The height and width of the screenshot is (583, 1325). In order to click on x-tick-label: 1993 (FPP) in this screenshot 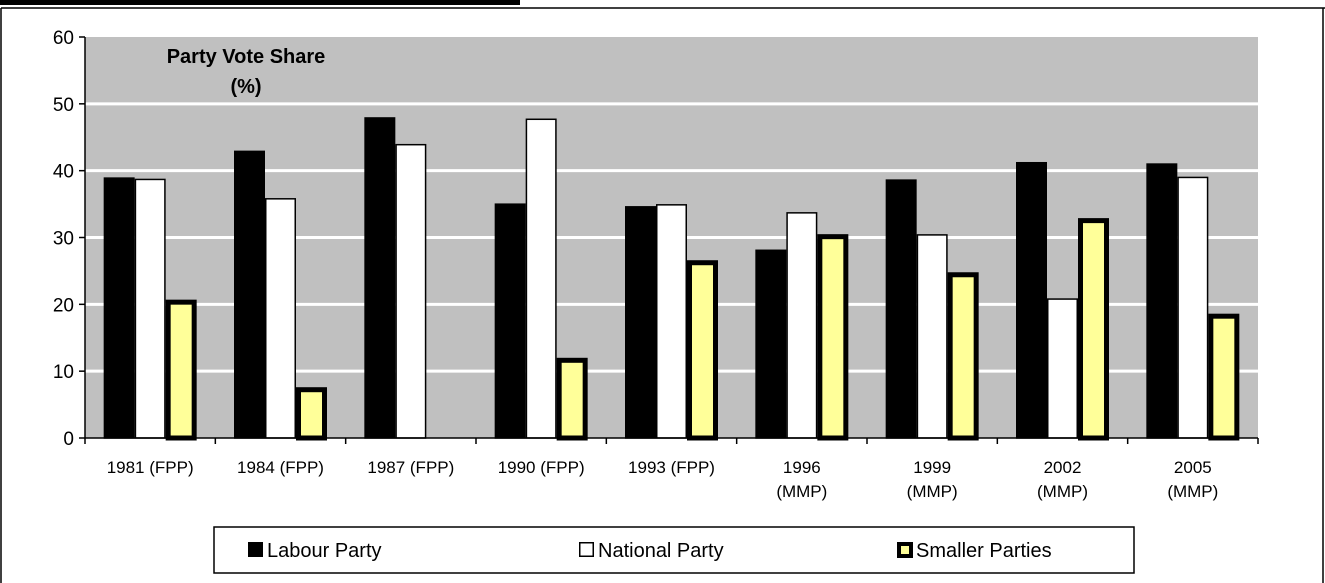, I will do `click(671, 467)`.